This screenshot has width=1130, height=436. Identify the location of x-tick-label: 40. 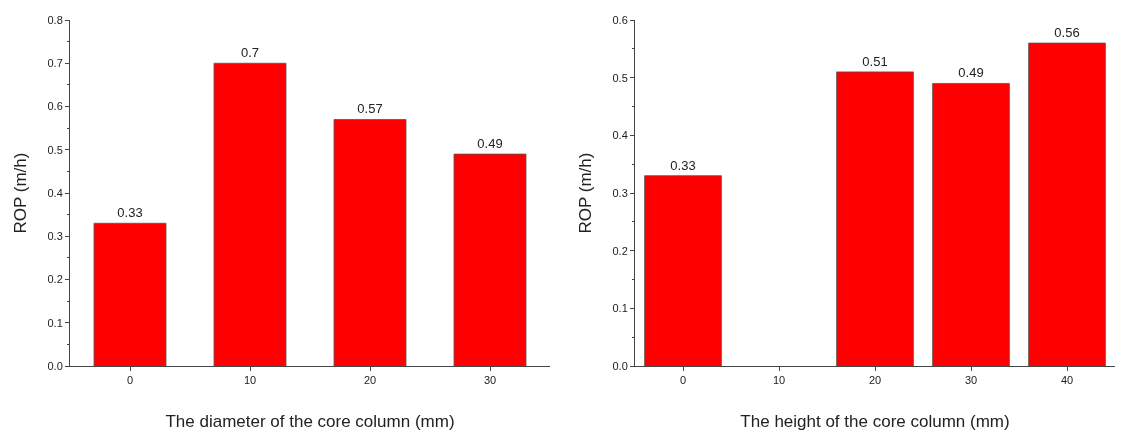
(1067, 380).